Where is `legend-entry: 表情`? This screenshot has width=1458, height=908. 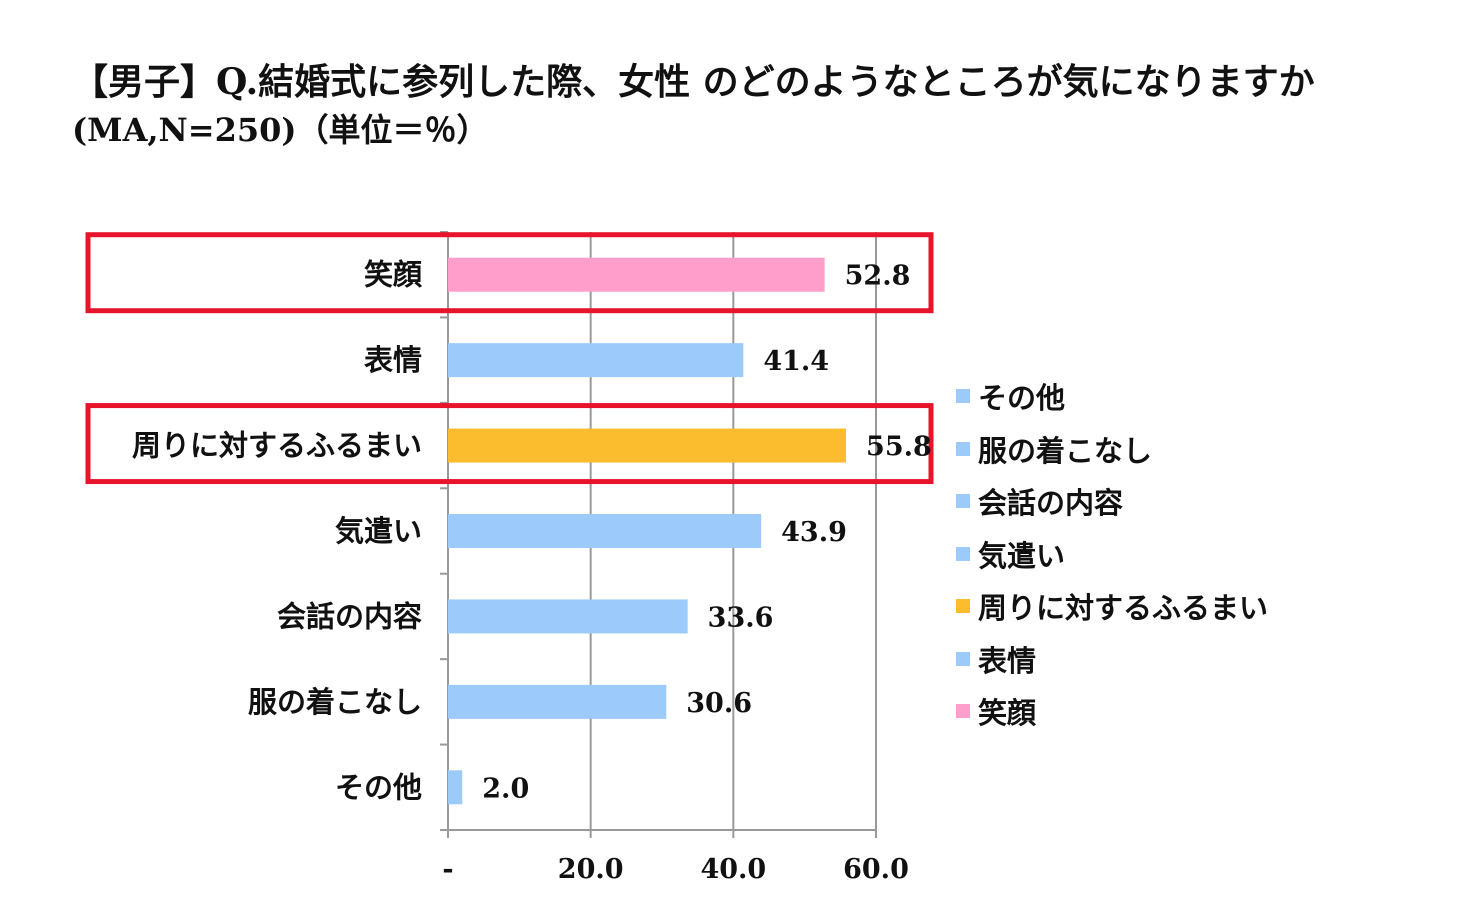 legend-entry: 表情 is located at coordinates (1112, 659).